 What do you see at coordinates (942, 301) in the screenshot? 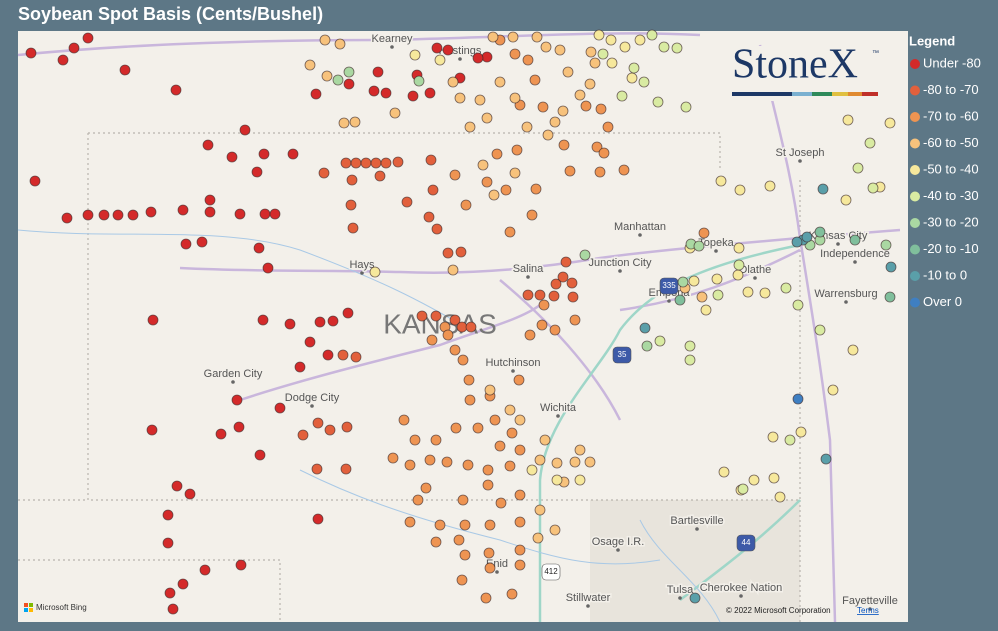
I see `legend-label: Over 0` at bounding box center [942, 301].